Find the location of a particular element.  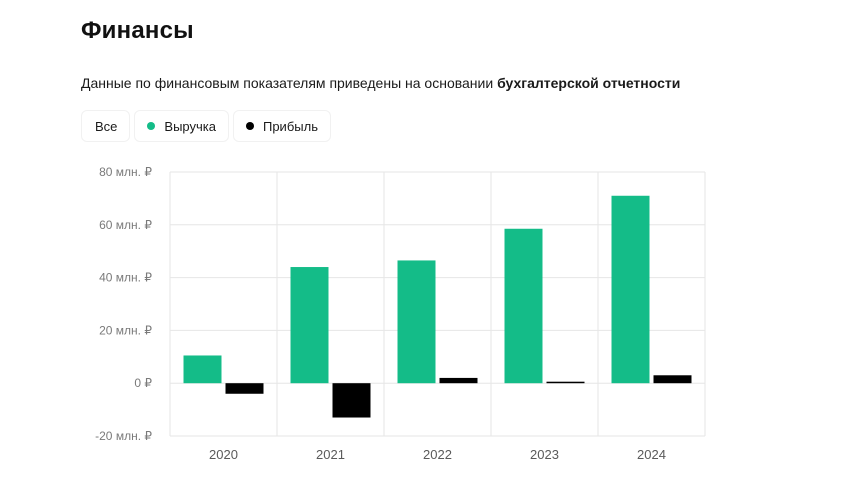

y-tick-label: 40 млн. ₽ is located at coordinates (125, 278).